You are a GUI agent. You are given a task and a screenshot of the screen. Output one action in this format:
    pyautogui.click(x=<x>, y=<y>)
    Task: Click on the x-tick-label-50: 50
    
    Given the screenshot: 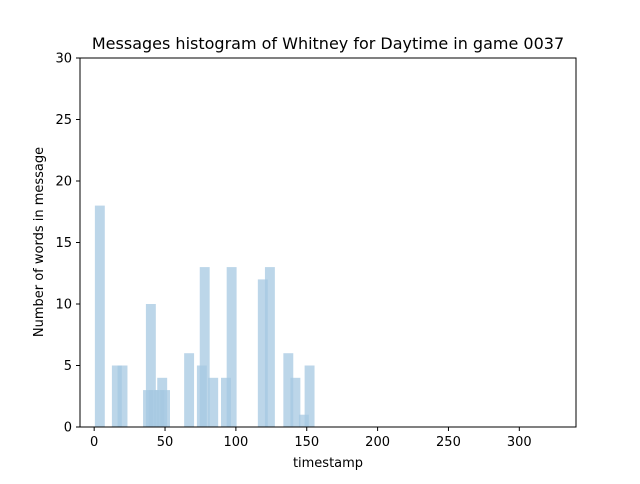 What is the action you would take?
    pyautogui.click(x=165, y=442)
    